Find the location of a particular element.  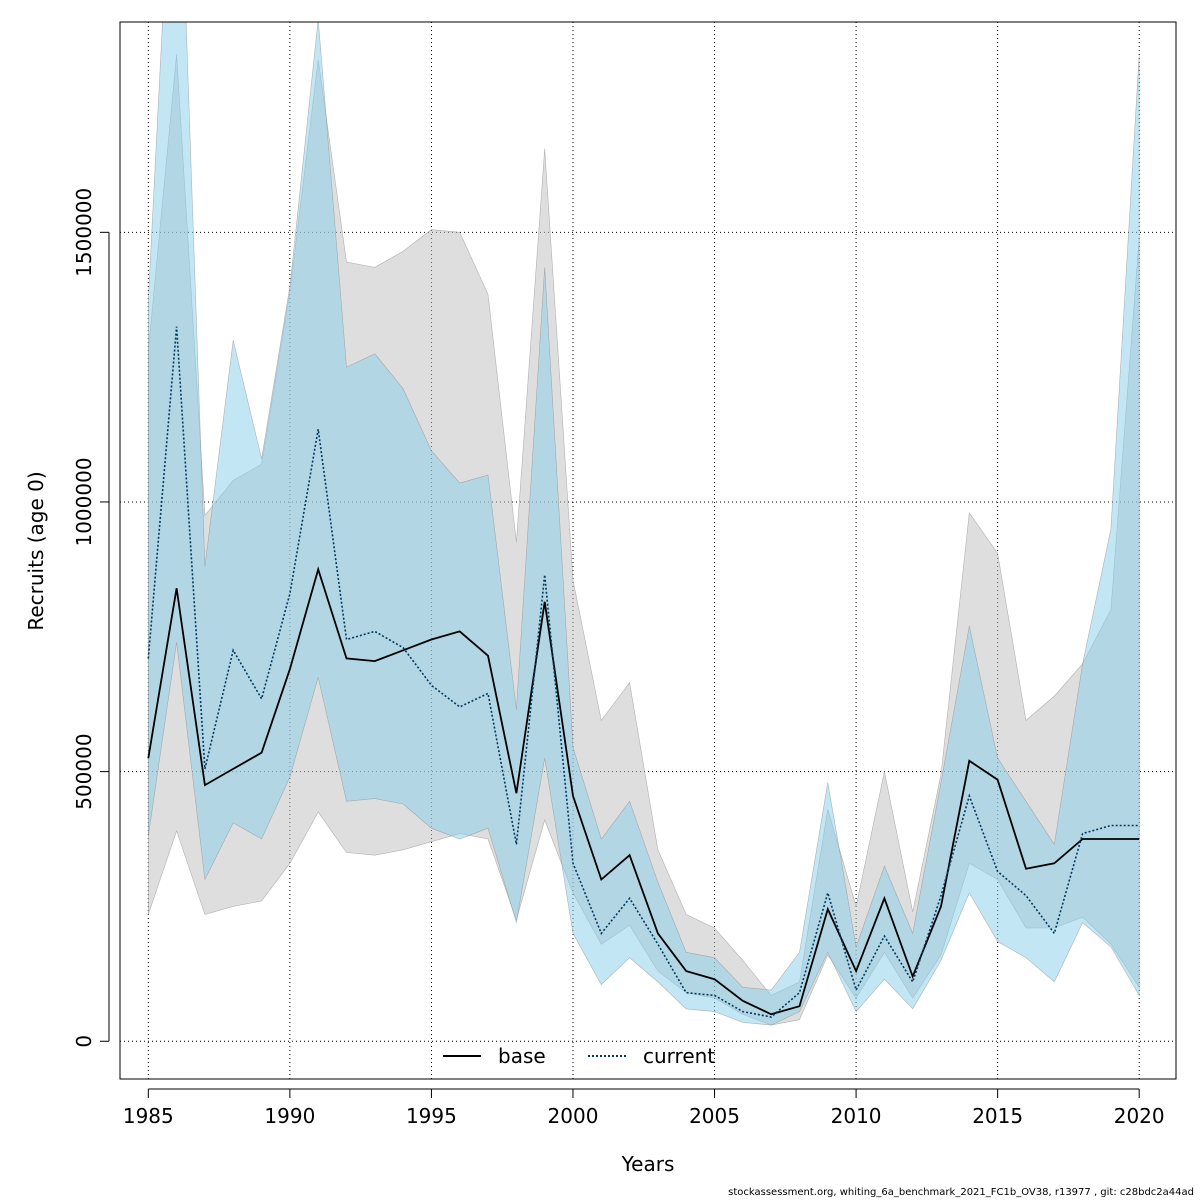

x-tick-label-2020: 2020 is located at coordinates (1139, 1116).